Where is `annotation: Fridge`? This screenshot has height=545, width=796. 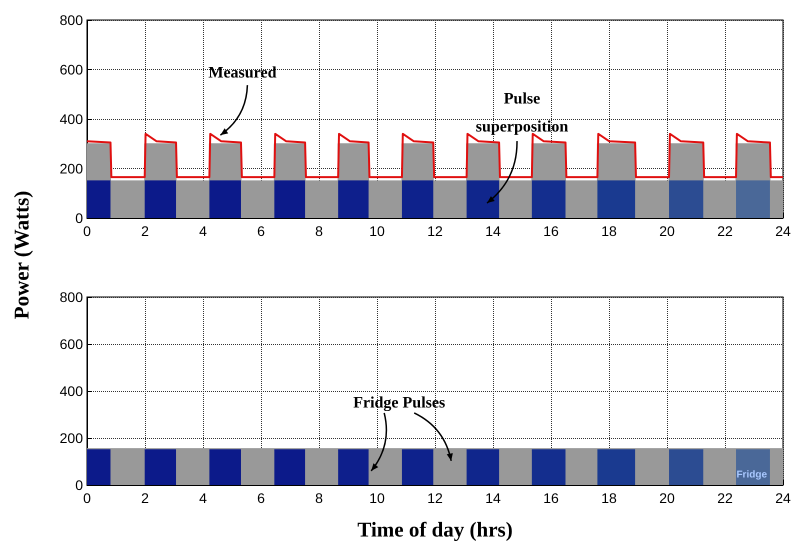 annotation: Fridge is located at coordinates (752, 475).